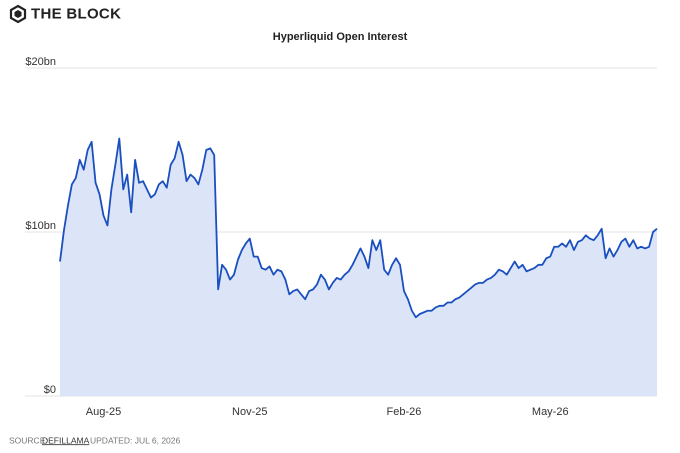 This screenshot has width=680, height=453. I want to click on y-tick-label: $10bn, so click(40, 226).